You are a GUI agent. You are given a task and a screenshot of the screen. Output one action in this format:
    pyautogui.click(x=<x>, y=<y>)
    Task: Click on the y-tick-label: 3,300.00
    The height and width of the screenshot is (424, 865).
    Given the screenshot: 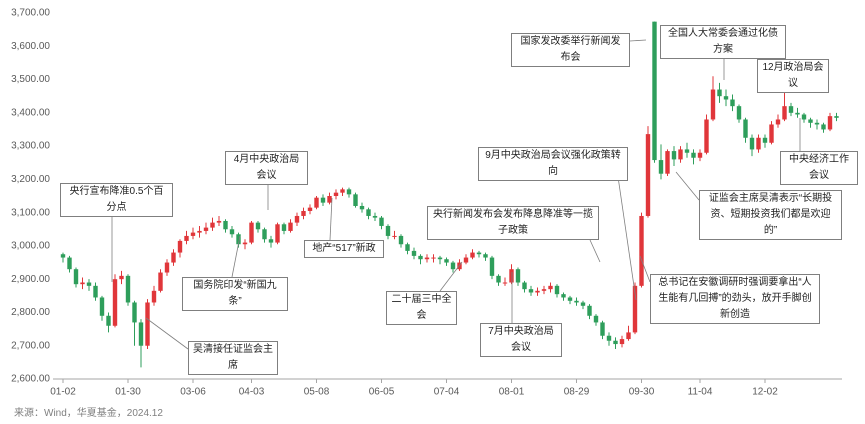 What is the action you would take?
    pyautogui.click(x=30, y=146)
    